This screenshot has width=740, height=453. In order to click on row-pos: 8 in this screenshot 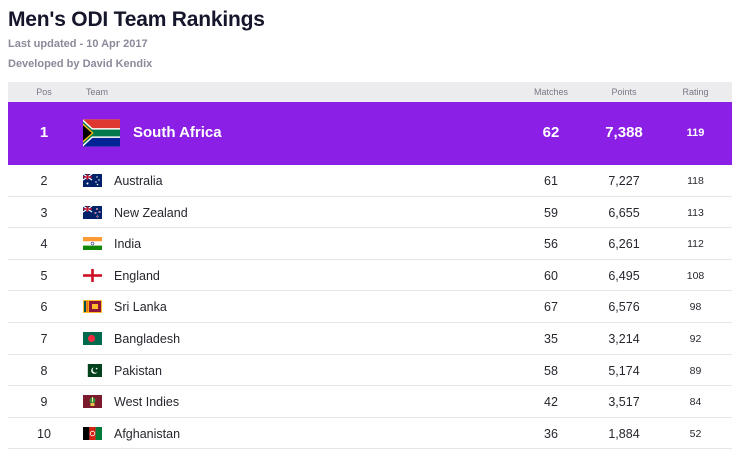, I will do `click(44, 370)`.